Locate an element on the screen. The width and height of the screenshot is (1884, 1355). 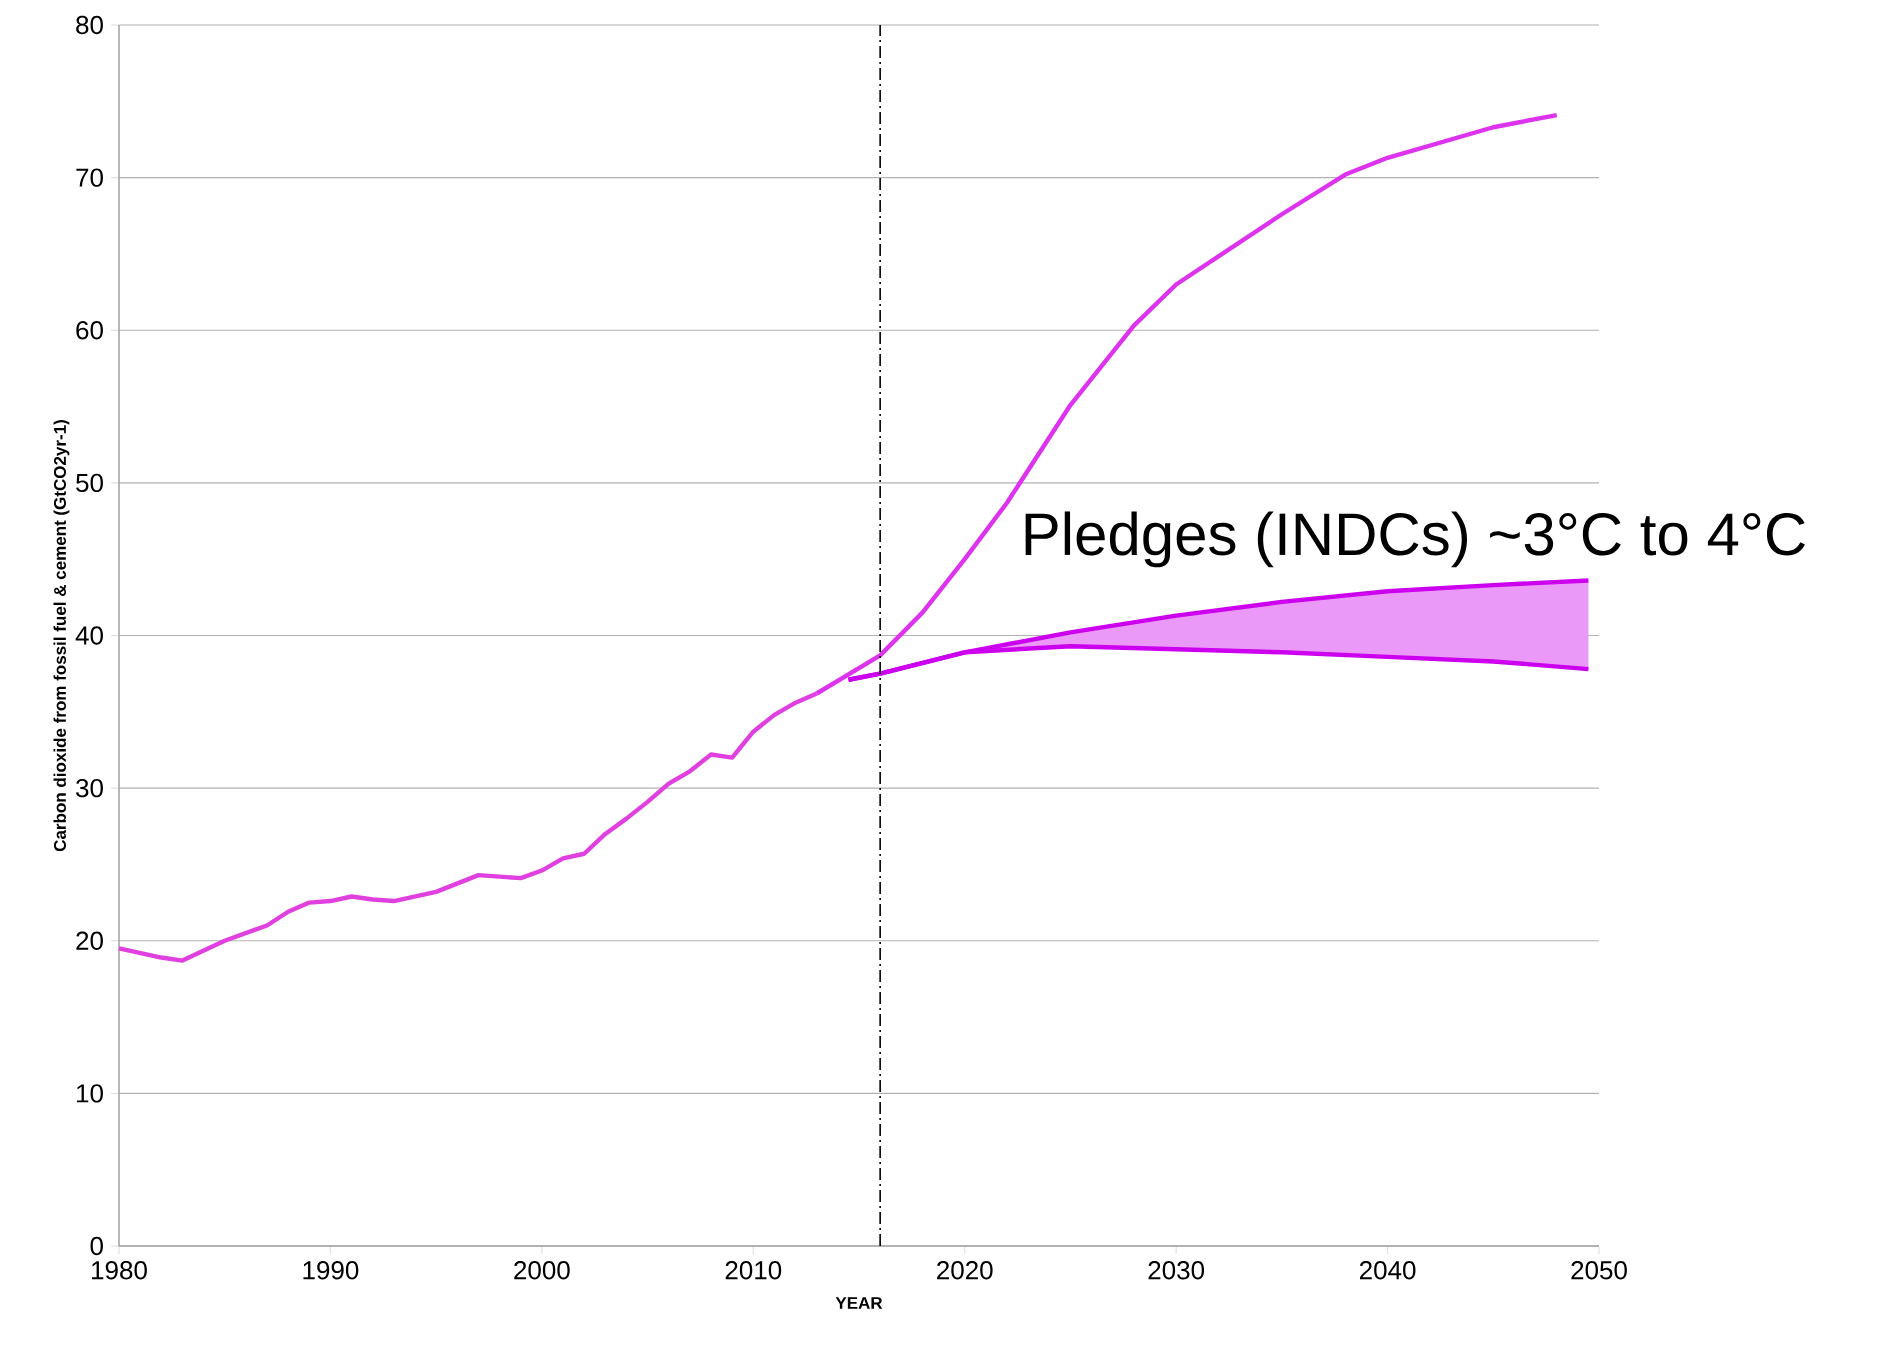
y-axis-title: Carbon dioxide from fossil fuel & cement (GtCO2yr-1) is located at coordinates (61, 636).